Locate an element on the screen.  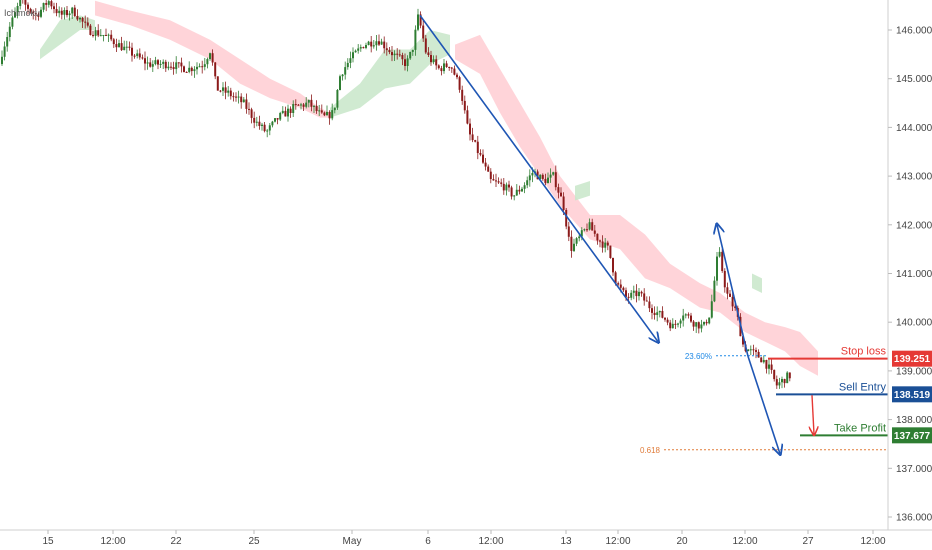
y-tick-label-1: 145.000 is located at coordinates (914, 79).